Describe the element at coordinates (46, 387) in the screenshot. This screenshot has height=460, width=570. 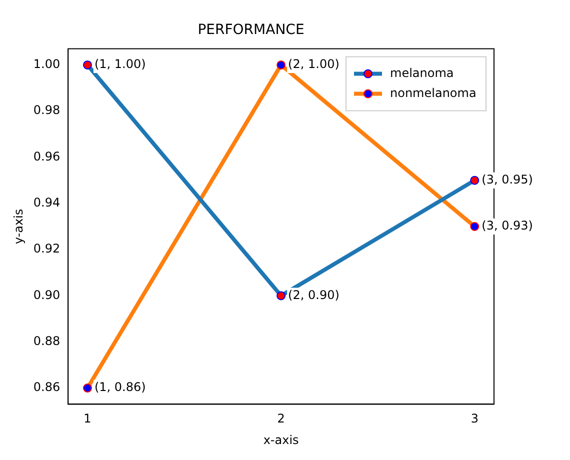
I see `y-tick-label: 0.86` at that location.